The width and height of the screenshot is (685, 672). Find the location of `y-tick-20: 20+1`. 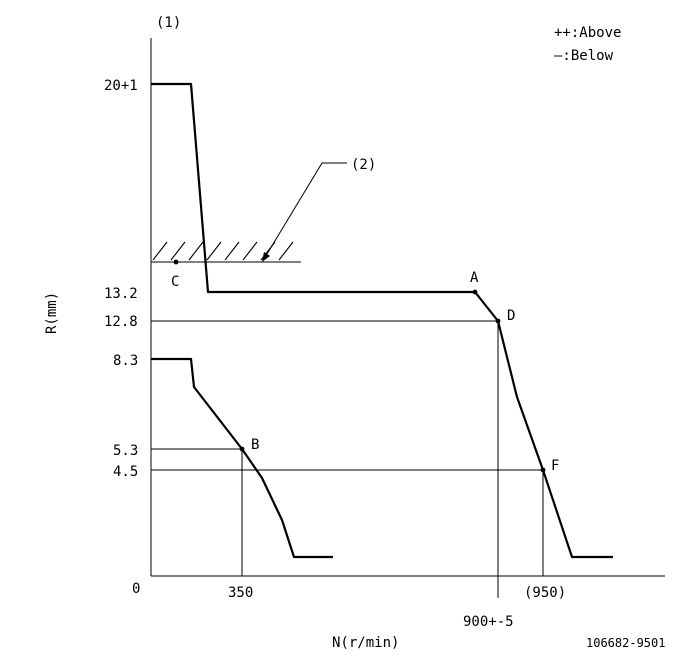

y-tick-20: 20+1 is located at coordinates (121, 86).